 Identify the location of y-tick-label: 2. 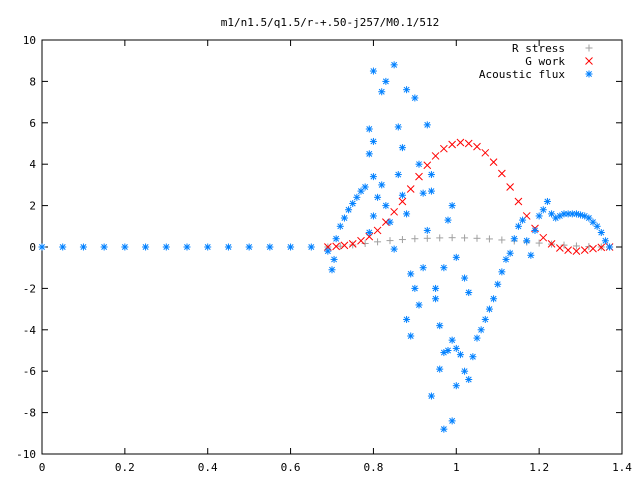
(32, 206).